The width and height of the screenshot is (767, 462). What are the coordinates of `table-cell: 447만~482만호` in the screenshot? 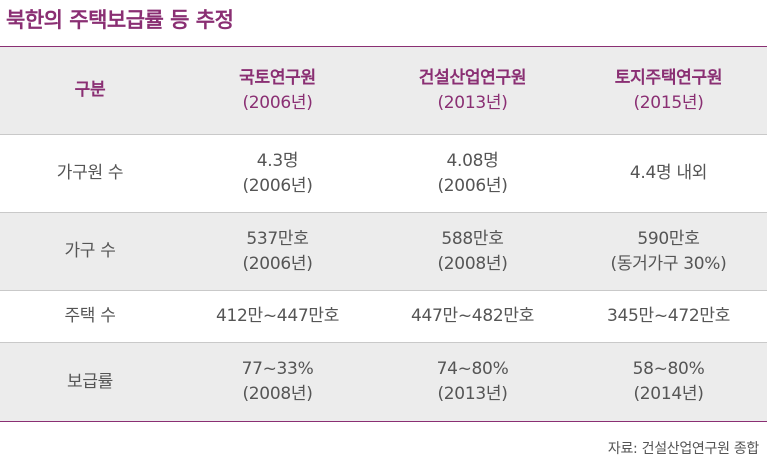 It's located at (472, 316).